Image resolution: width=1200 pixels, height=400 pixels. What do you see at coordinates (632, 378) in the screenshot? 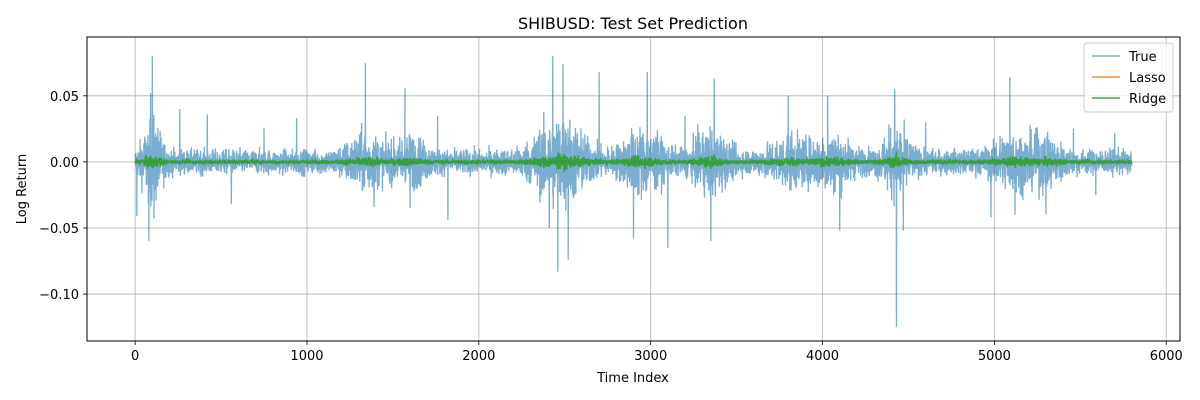
I see `x-axis-label: Time Index` at bounding box center [632, 378].